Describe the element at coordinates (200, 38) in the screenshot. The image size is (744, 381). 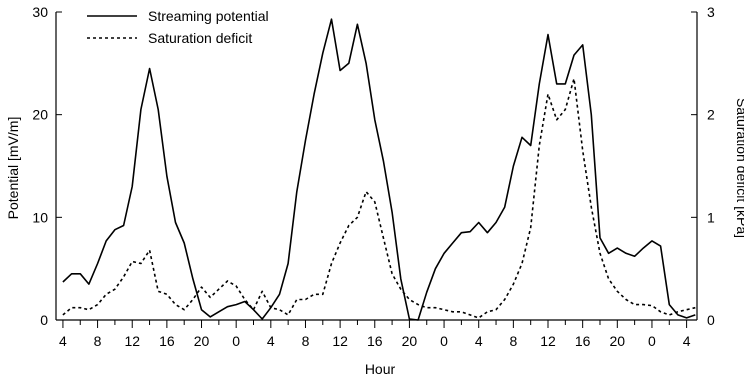
I see `legend-label-saturation-deficit: Saturation deficit` at that location.